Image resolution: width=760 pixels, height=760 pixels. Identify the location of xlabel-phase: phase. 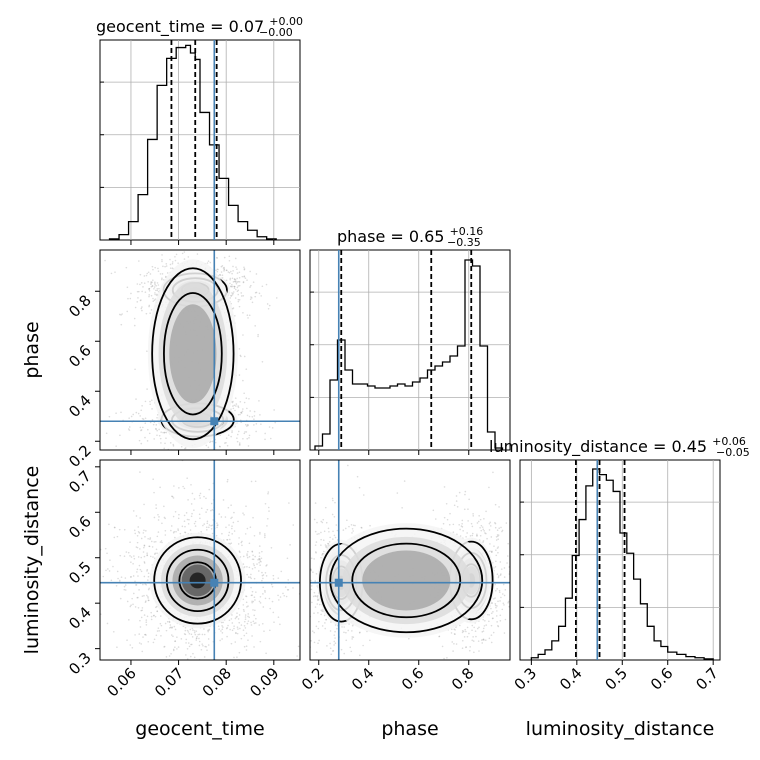
(409, 729).